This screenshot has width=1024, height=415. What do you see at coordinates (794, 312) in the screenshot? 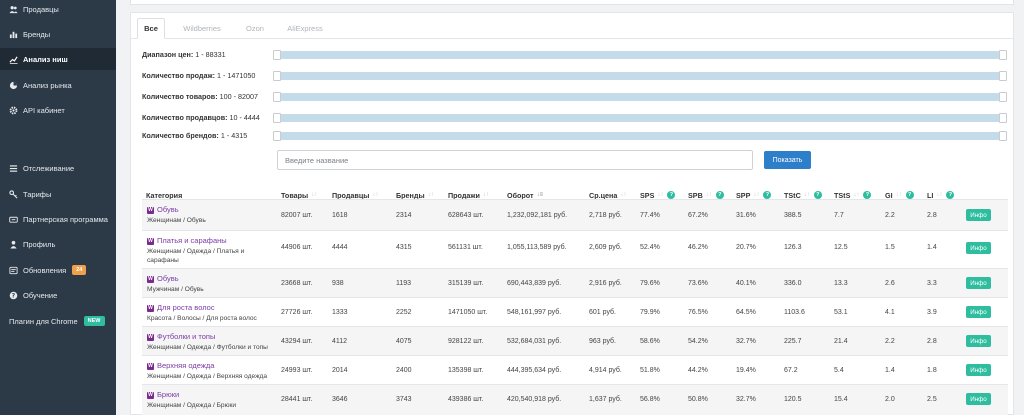
I see `cell-tstc: 1103.6` at bounding box center [794, 312].